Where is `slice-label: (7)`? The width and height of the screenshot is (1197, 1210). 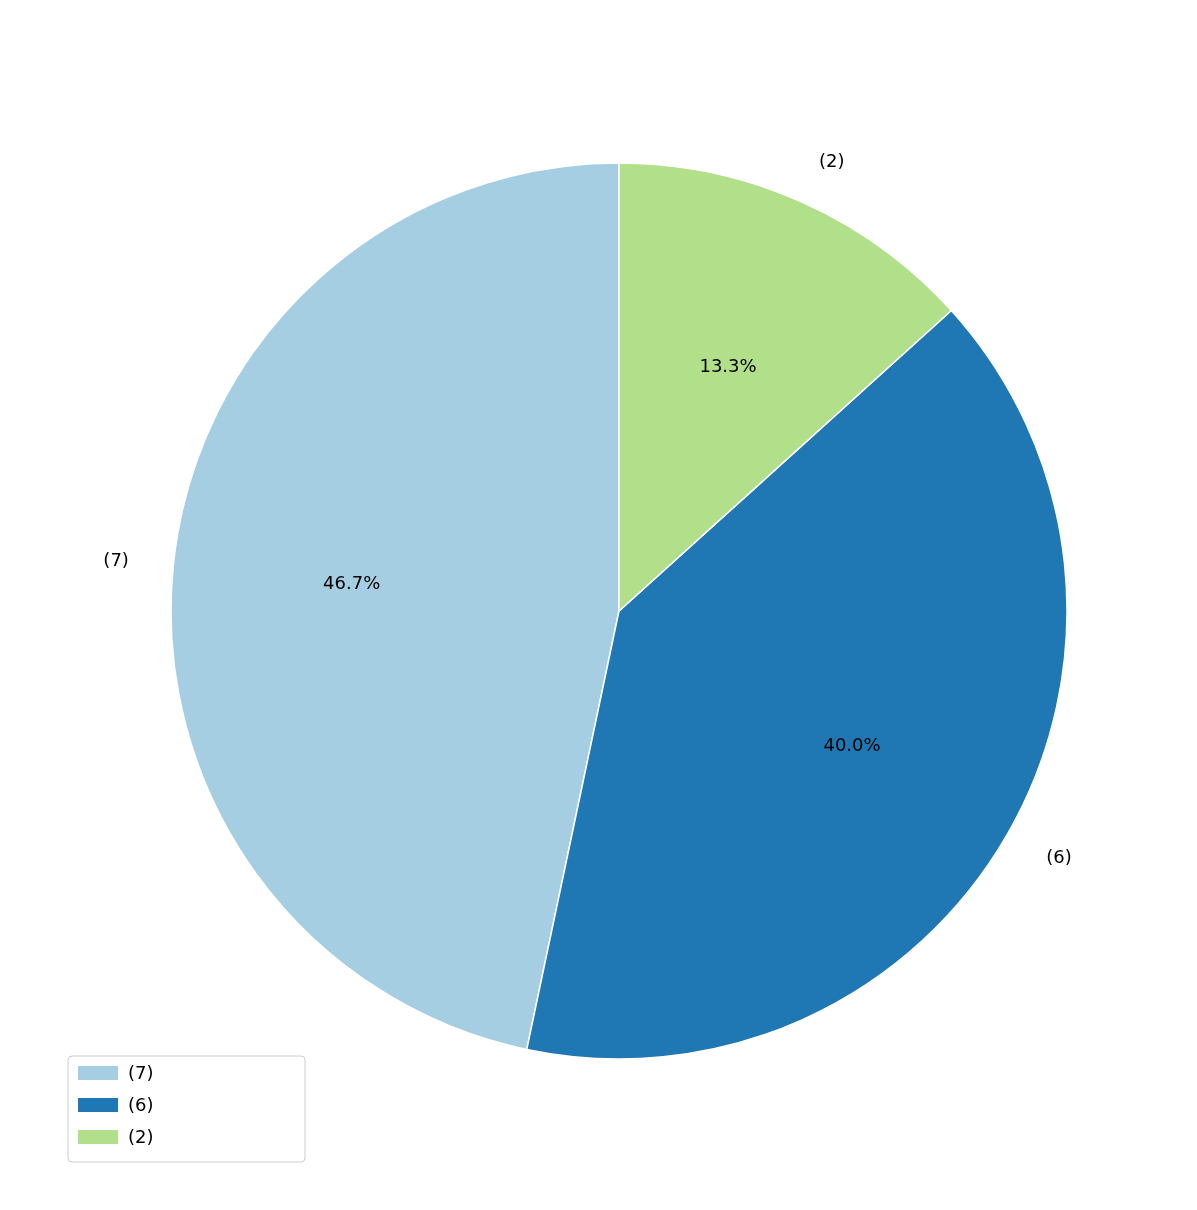 slice-label: (7) is located at coordinates (116, 560).